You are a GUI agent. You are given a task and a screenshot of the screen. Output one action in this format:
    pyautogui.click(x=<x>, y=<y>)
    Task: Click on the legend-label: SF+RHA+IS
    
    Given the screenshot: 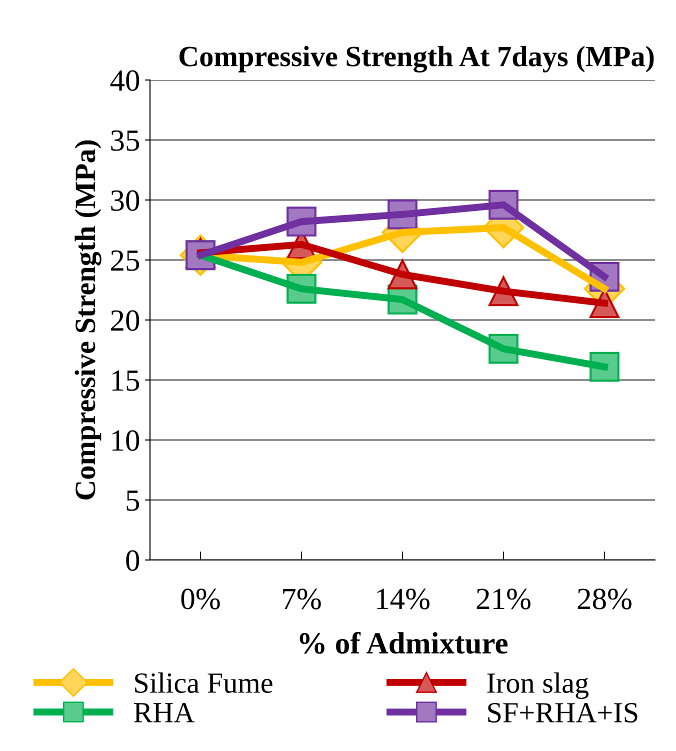 What is the action you would take?
    pyautogui.click(x=563, y=712)
    